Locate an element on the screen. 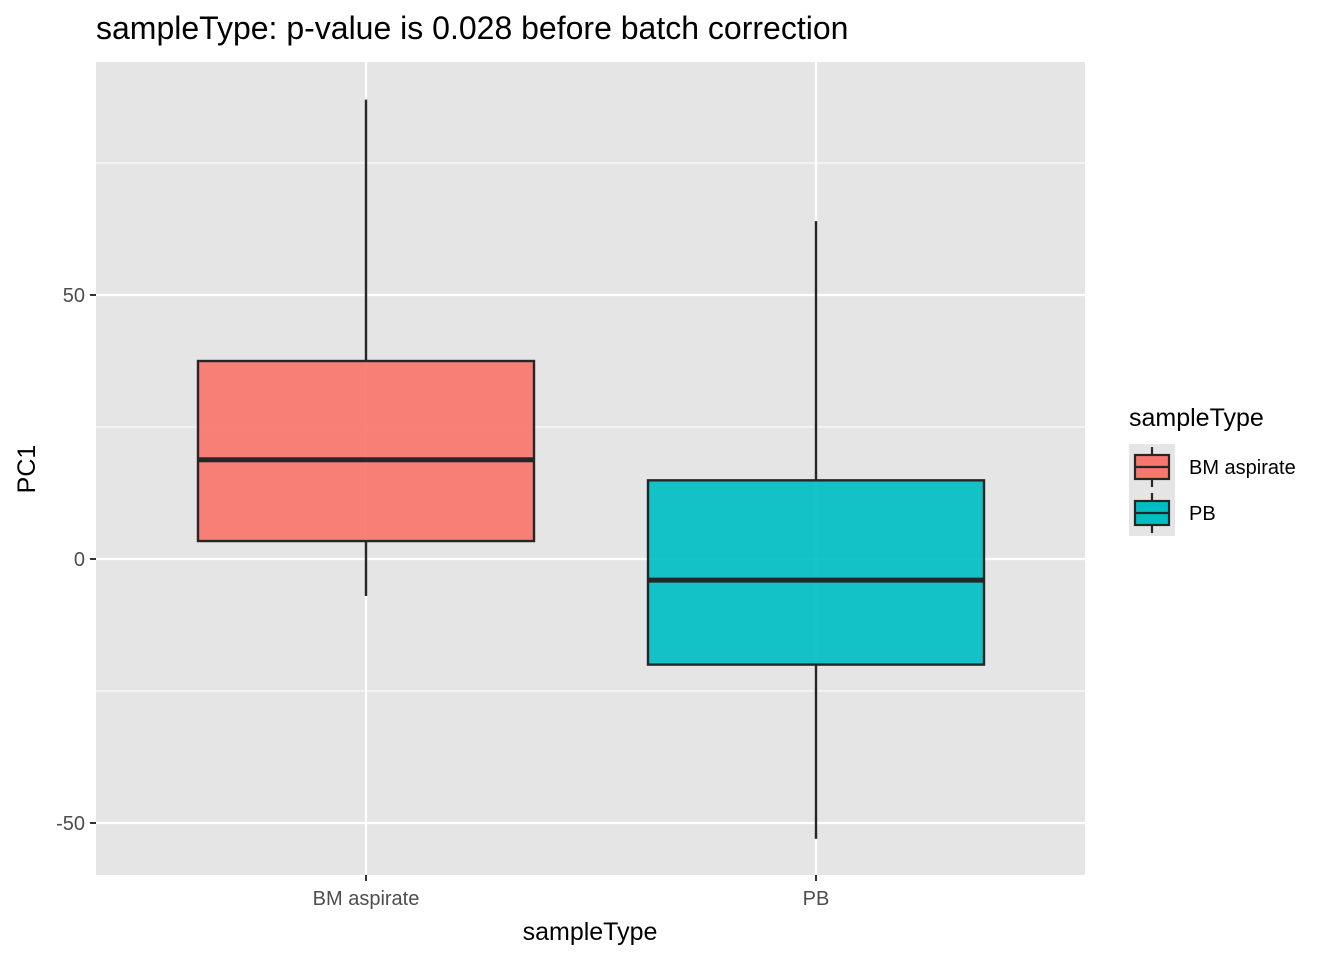 Image resolution: width=1344 pixels, height=960 pixels. legend-label: PB is located at coordinates (1202, 514).